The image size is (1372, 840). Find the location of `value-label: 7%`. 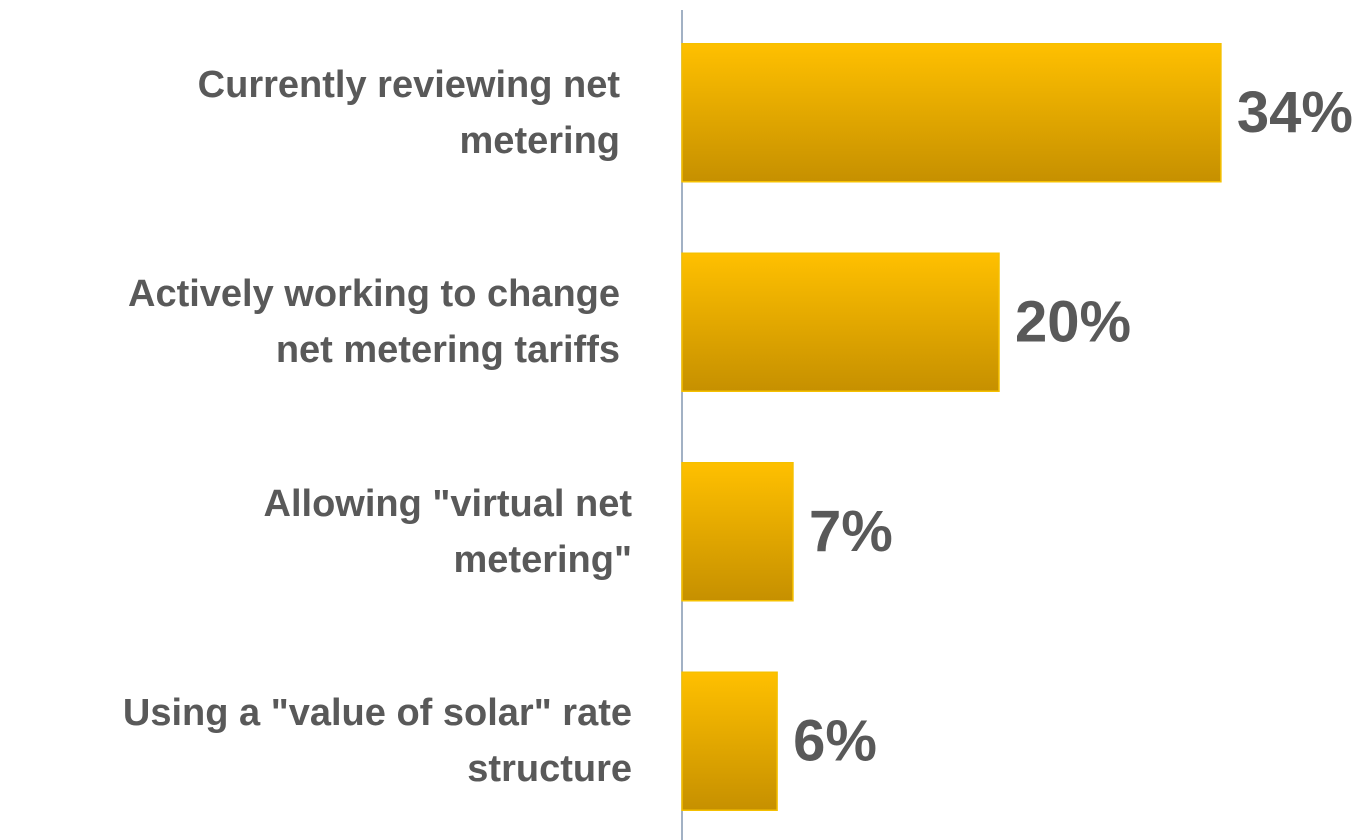

value-label: 7% is located at coordinates (851, 531).